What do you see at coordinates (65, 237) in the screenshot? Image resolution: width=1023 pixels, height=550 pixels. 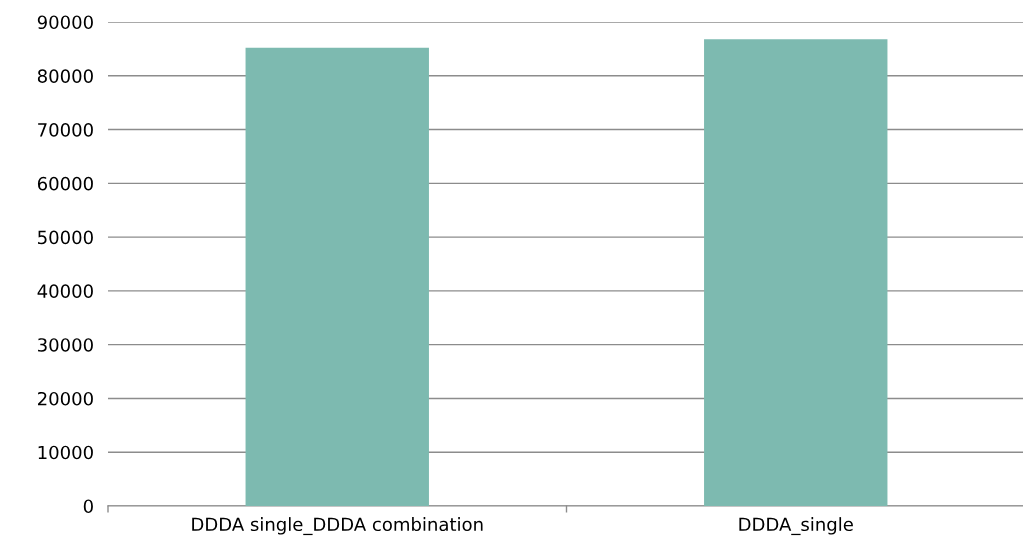 I see `y-tick-label: 50000` at bounding box center [65, 237].